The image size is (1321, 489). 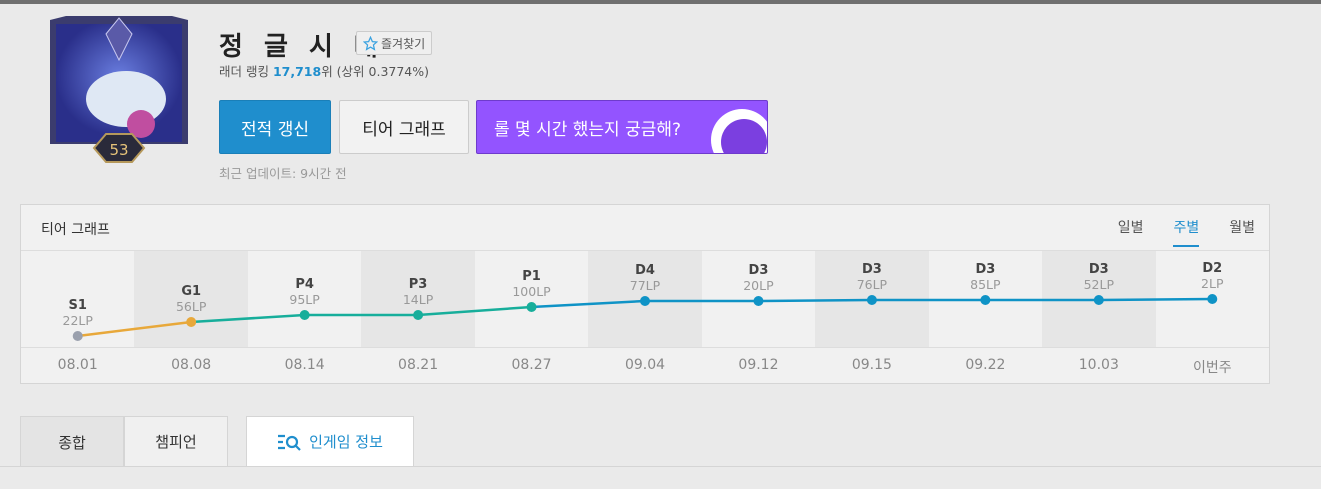 What do you see at coordinates (739, 131) in the screenshot?
I see `mascot-icon` at bounding box center [739, 131].